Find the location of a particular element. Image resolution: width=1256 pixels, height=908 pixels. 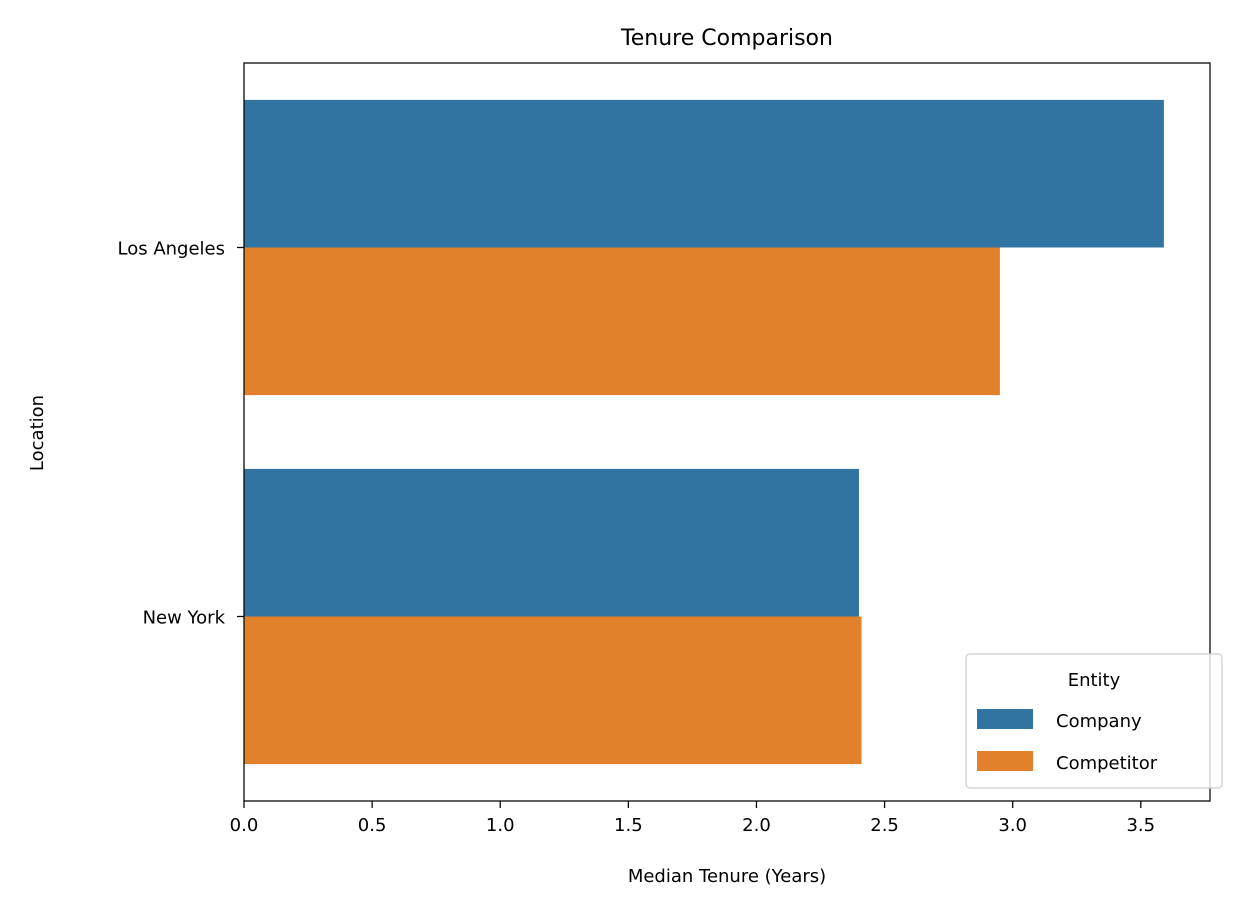

bar-new-york-company is located at coordinates (551, 542).